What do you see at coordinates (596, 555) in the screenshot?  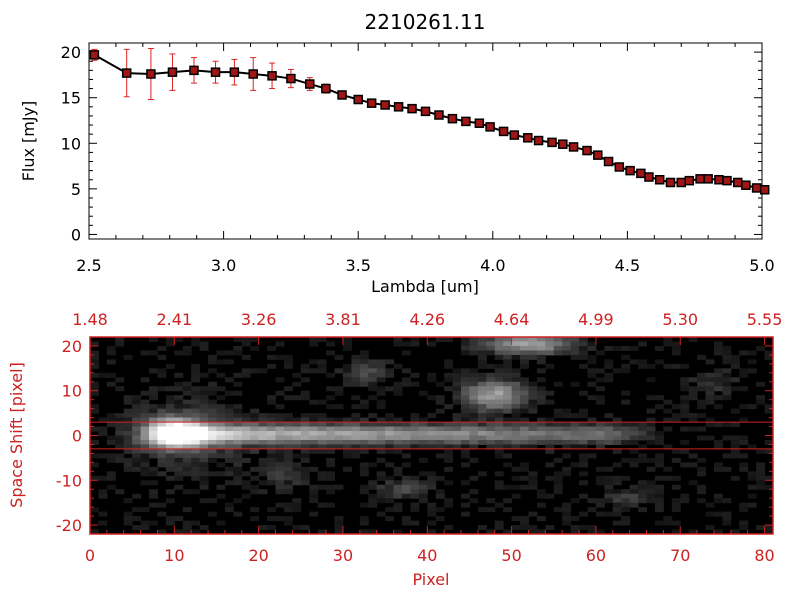 I see `x-tick-label: 60` at bounding box center [596, 555].